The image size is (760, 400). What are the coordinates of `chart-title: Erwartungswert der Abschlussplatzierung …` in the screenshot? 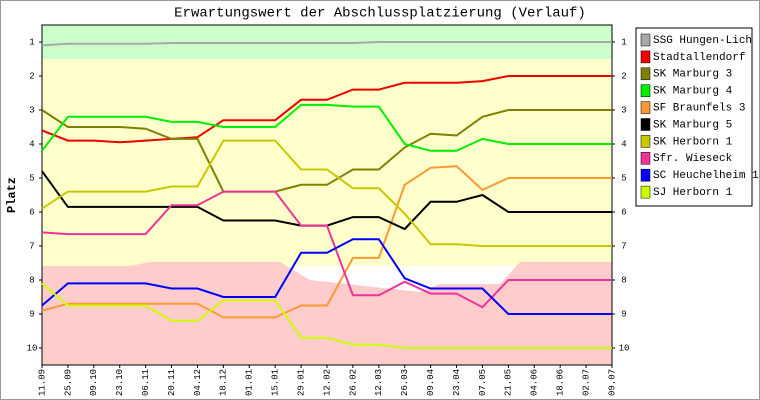 It's located at (380, 14).